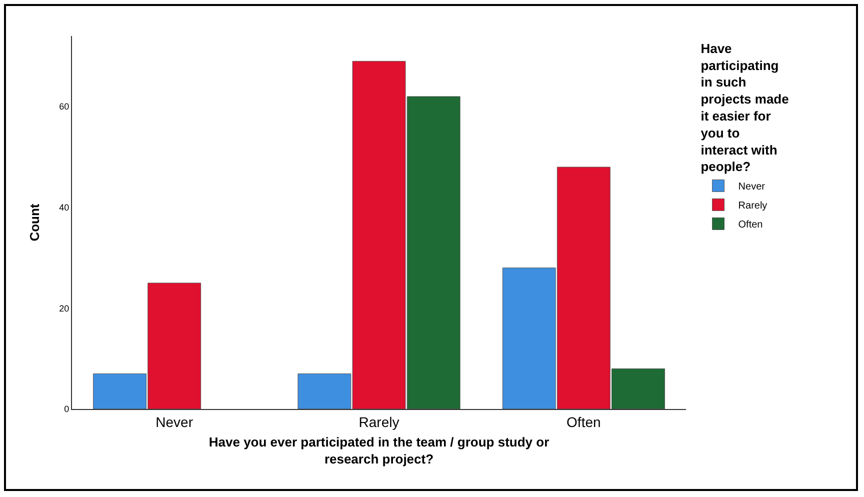 This screenshot has height=497, width=864. What do you see at coordinates (64, 308) in the screenshot?
I see `y-tick-label: 20` at bounding box center [64, 308].